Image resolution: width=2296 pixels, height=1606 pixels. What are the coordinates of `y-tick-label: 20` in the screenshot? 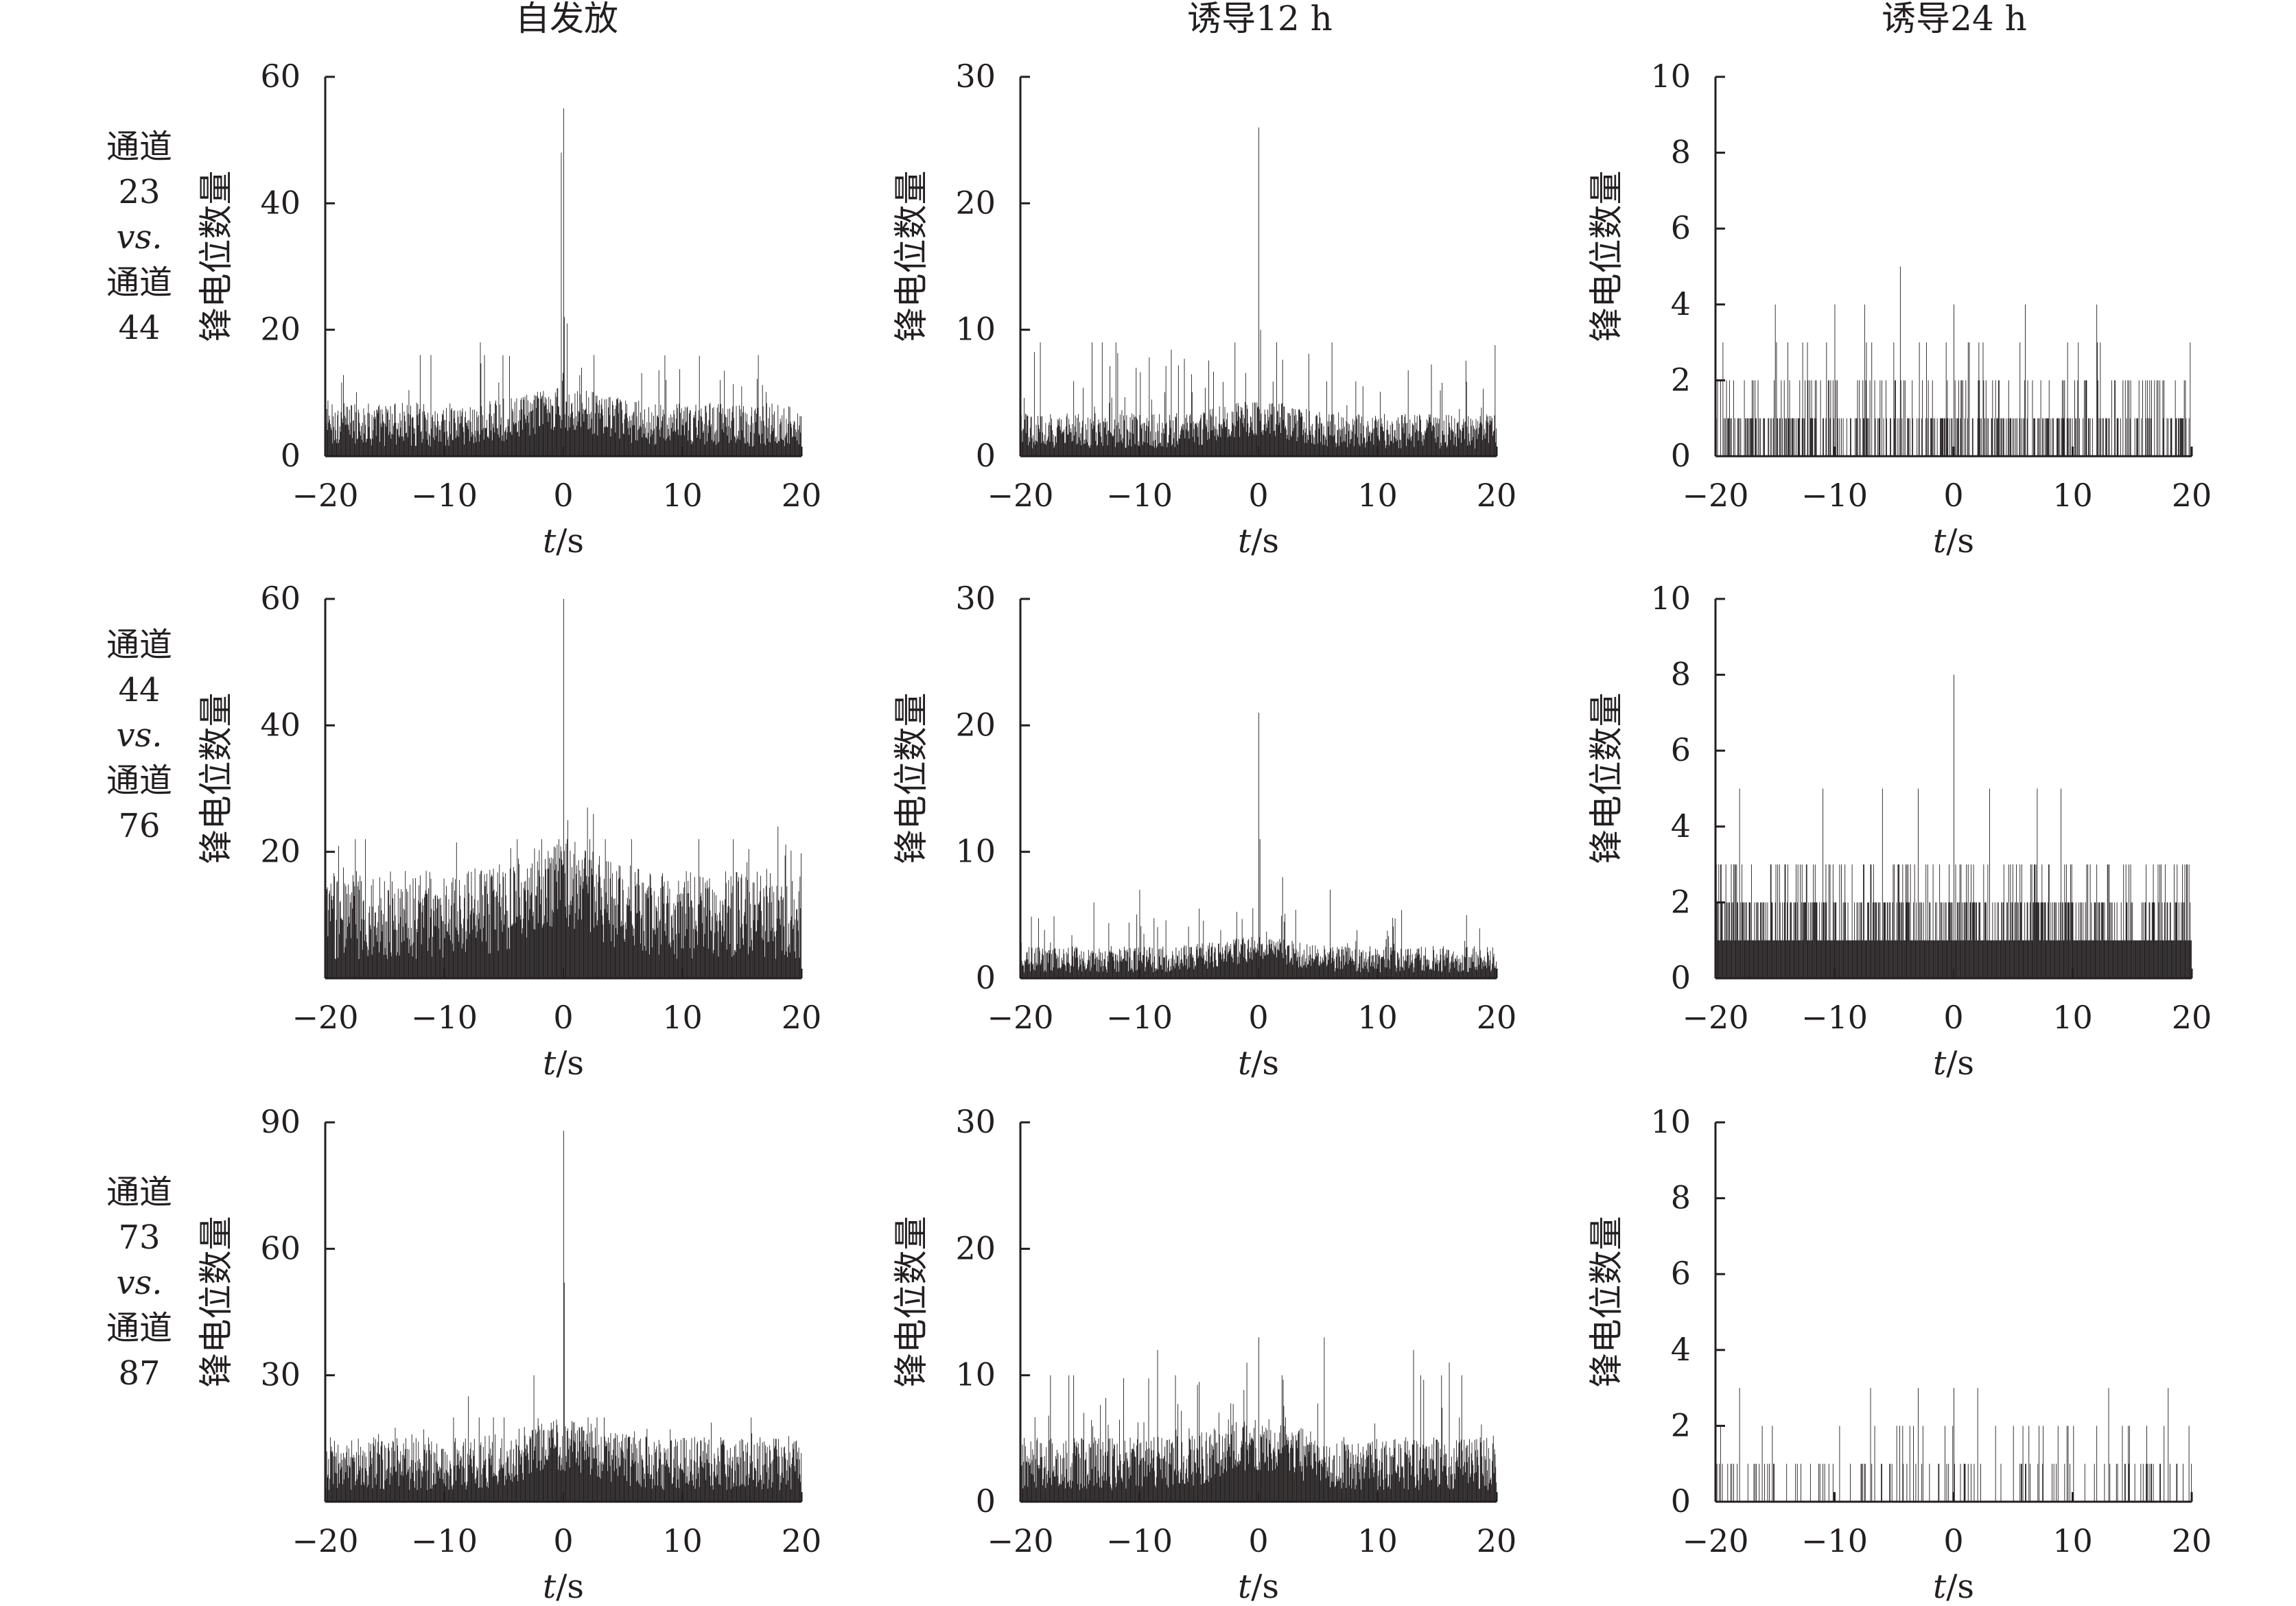 It's located at (975, 724).